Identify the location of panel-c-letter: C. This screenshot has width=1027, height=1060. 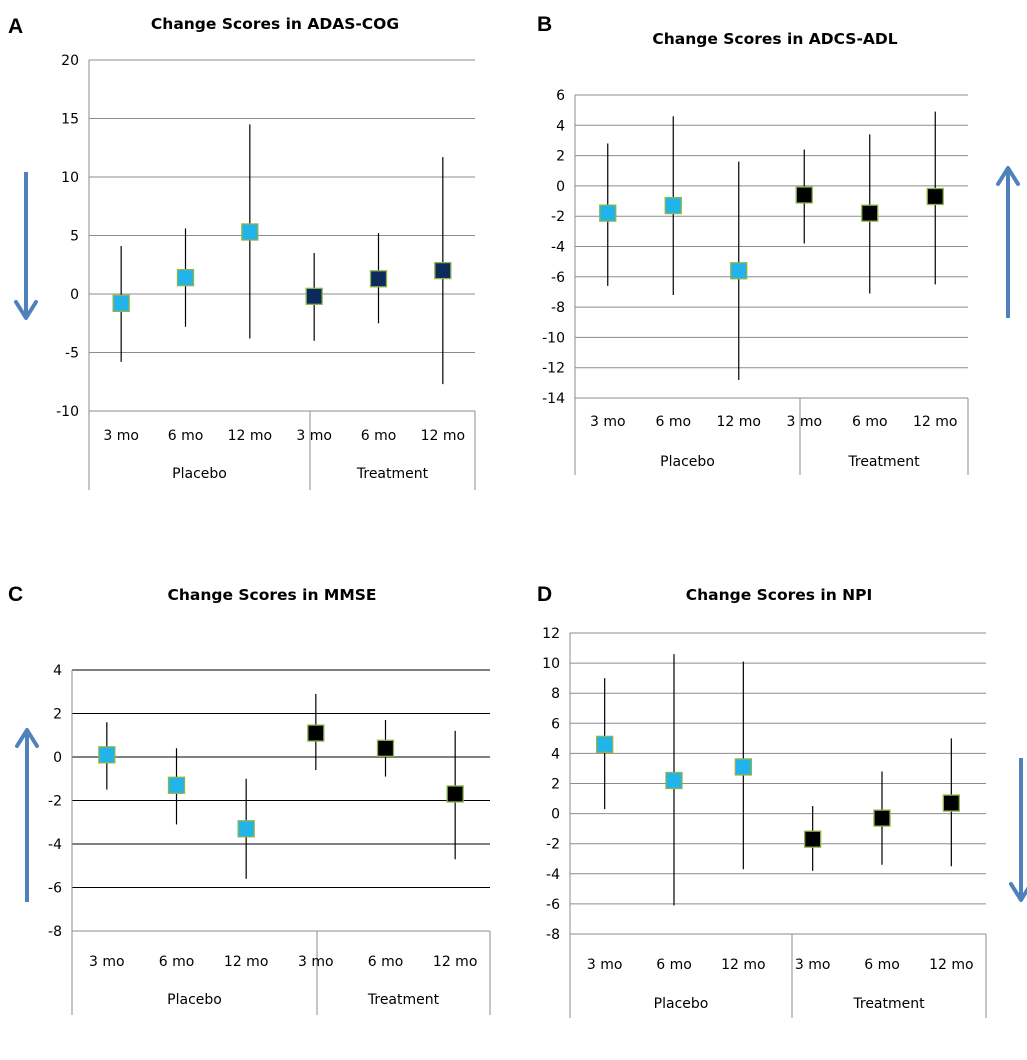
(15, 594).